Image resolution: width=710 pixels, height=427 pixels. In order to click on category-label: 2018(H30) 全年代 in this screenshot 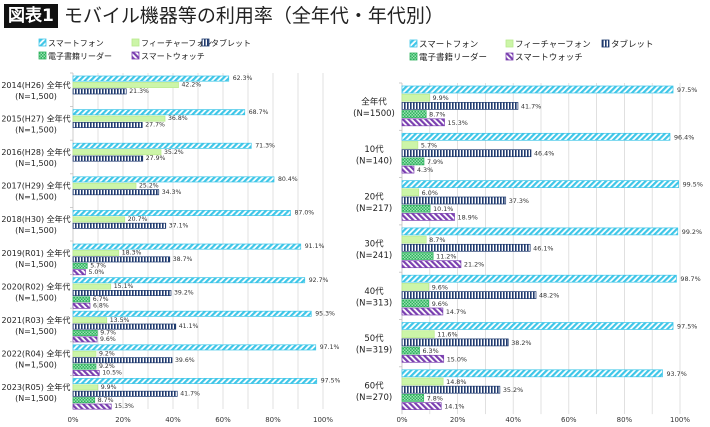, I will do `click(35, 219)`.